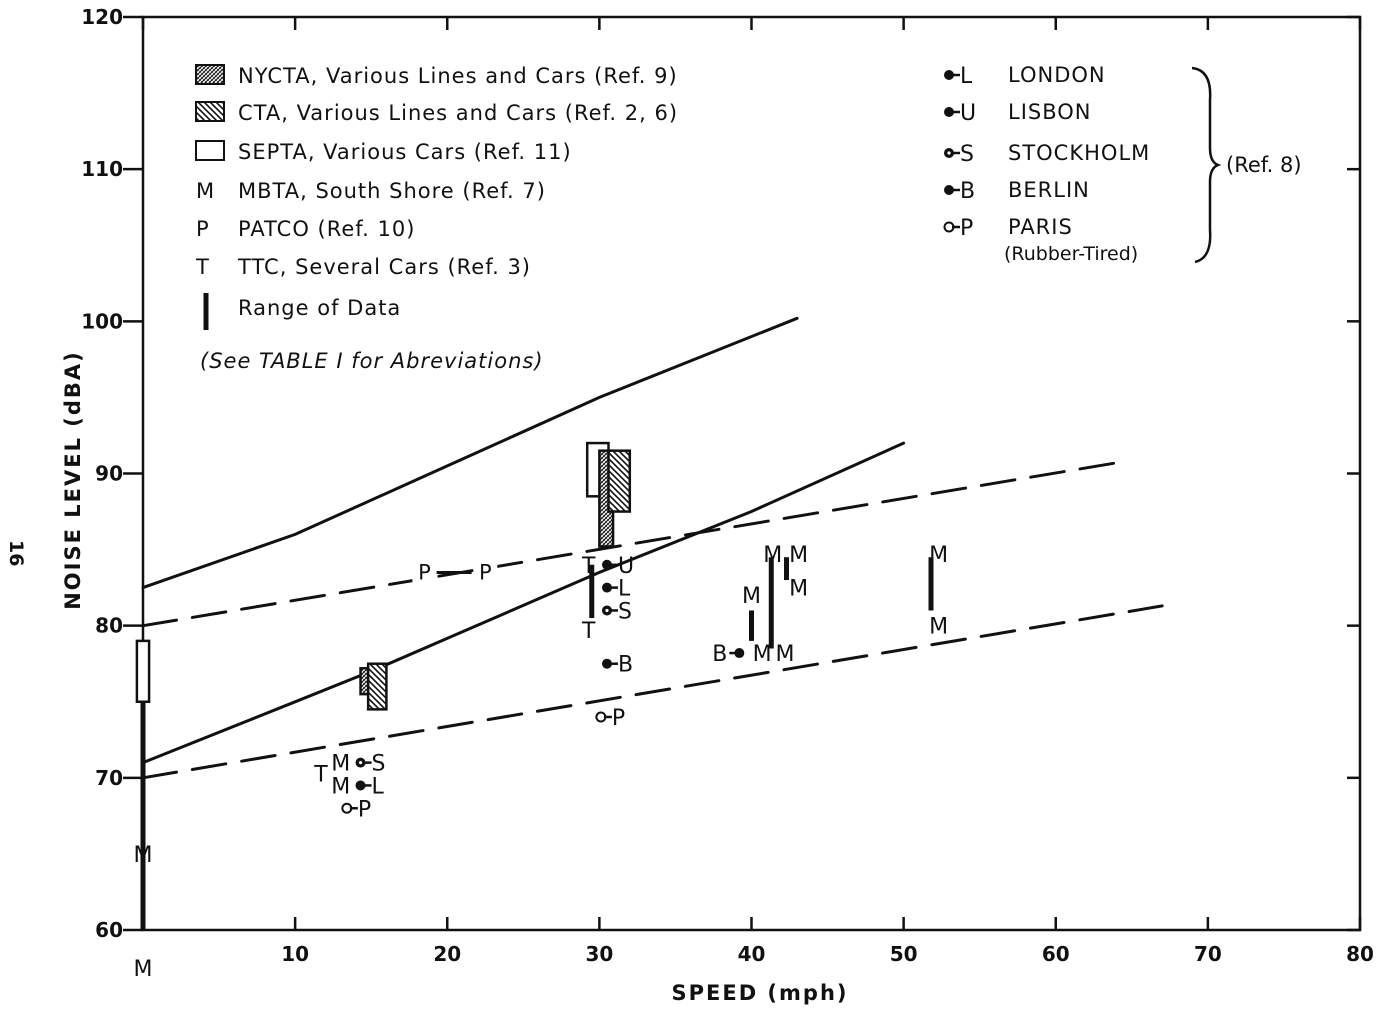  Describe the element at coordinates (102, 169) in the screenshot. I see `y-tick-label: 110` at that location.